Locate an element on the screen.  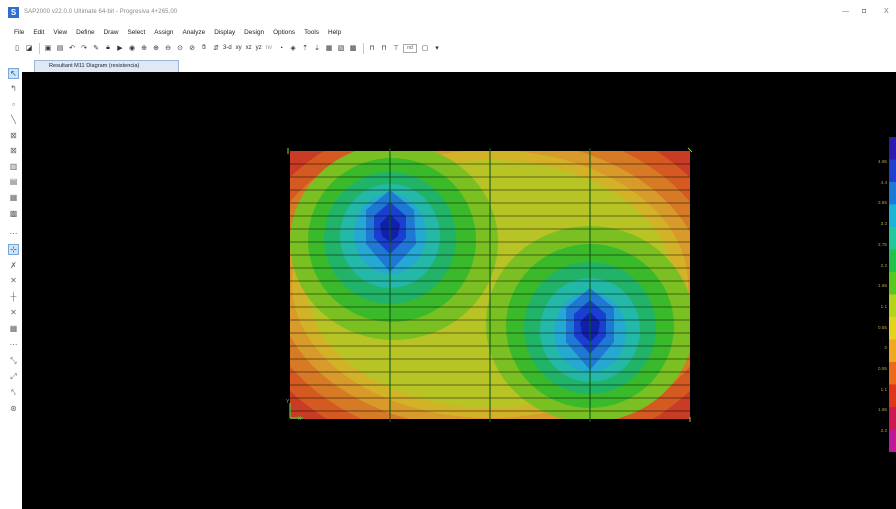
perspective-icon: ◔ is located at coordinates (281, 48).